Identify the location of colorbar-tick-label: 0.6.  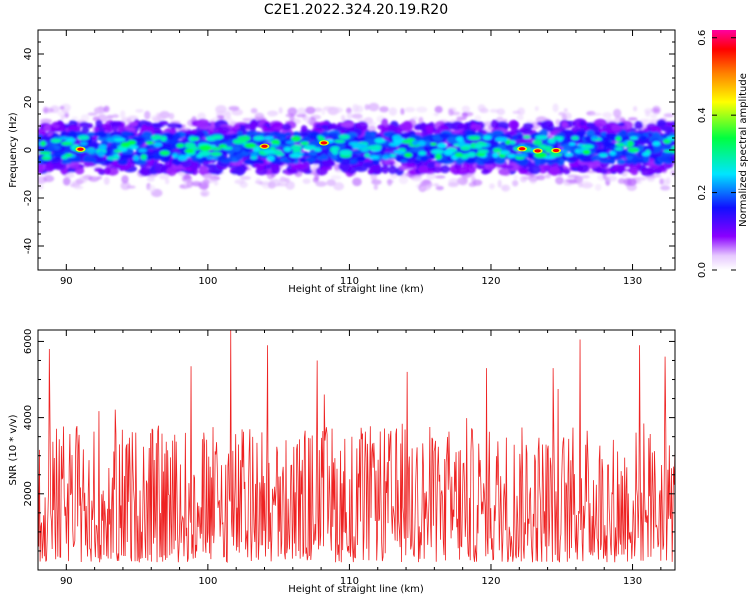
(702, 38).